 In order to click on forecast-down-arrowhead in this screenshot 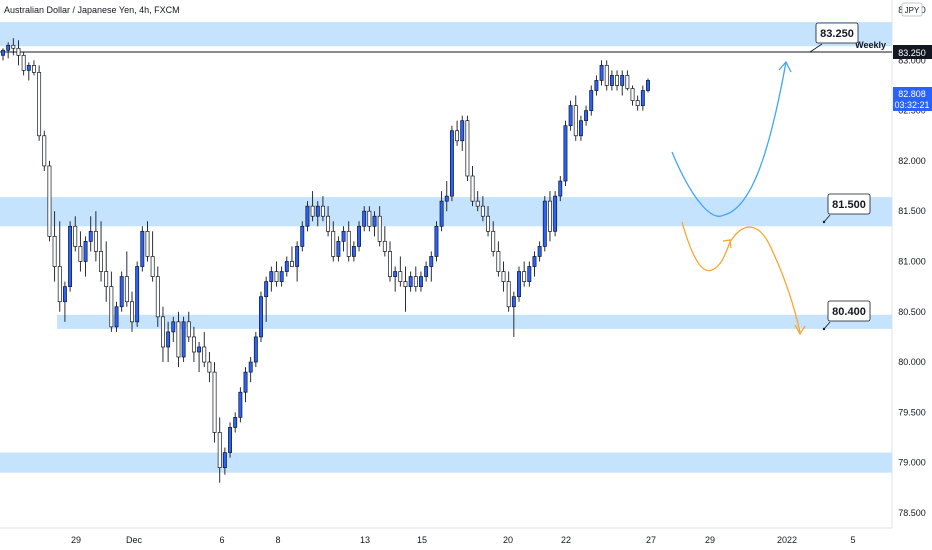, I will do `click(800, 330)`.